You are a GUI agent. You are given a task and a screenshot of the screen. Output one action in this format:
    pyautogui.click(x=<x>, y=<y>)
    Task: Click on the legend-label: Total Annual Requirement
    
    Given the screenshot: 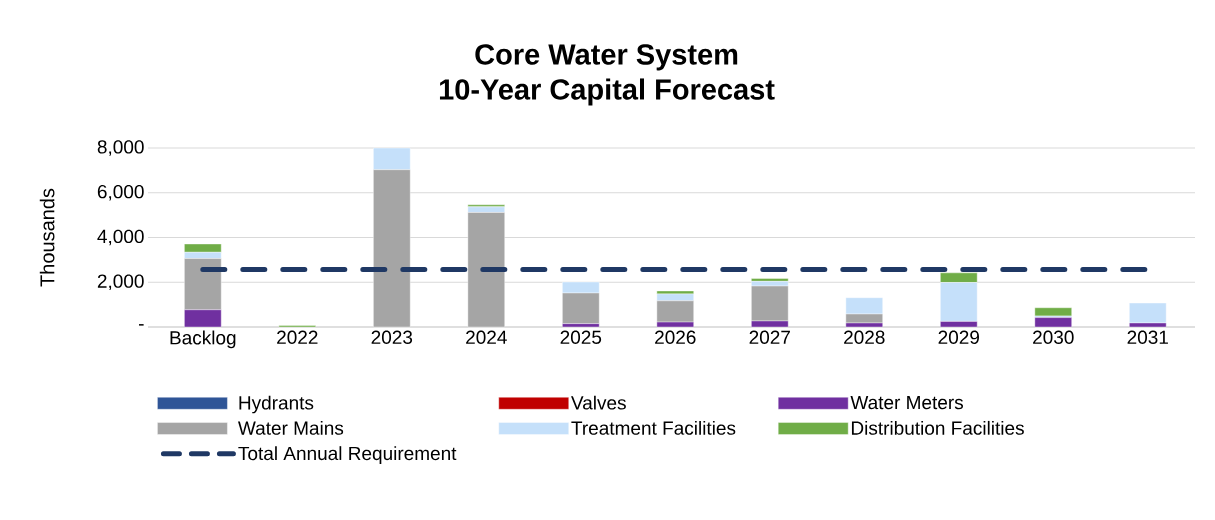 What is the action you would take?
    pyautogui.click(x=347, y=455)
    